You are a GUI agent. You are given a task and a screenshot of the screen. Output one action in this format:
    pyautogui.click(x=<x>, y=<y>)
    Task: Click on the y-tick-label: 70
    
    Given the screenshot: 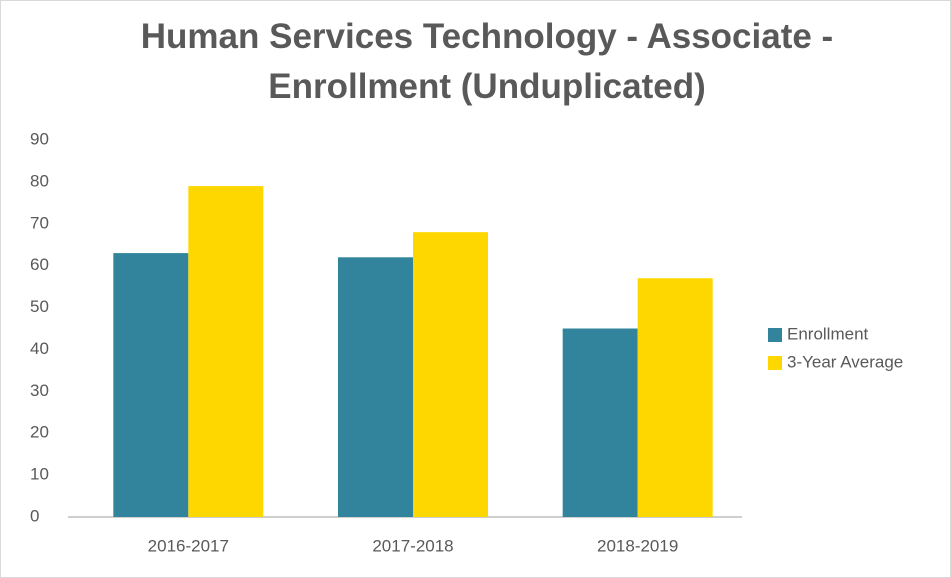 What is the action you would take?
    pyautogui.click(x=39, y=222)
    